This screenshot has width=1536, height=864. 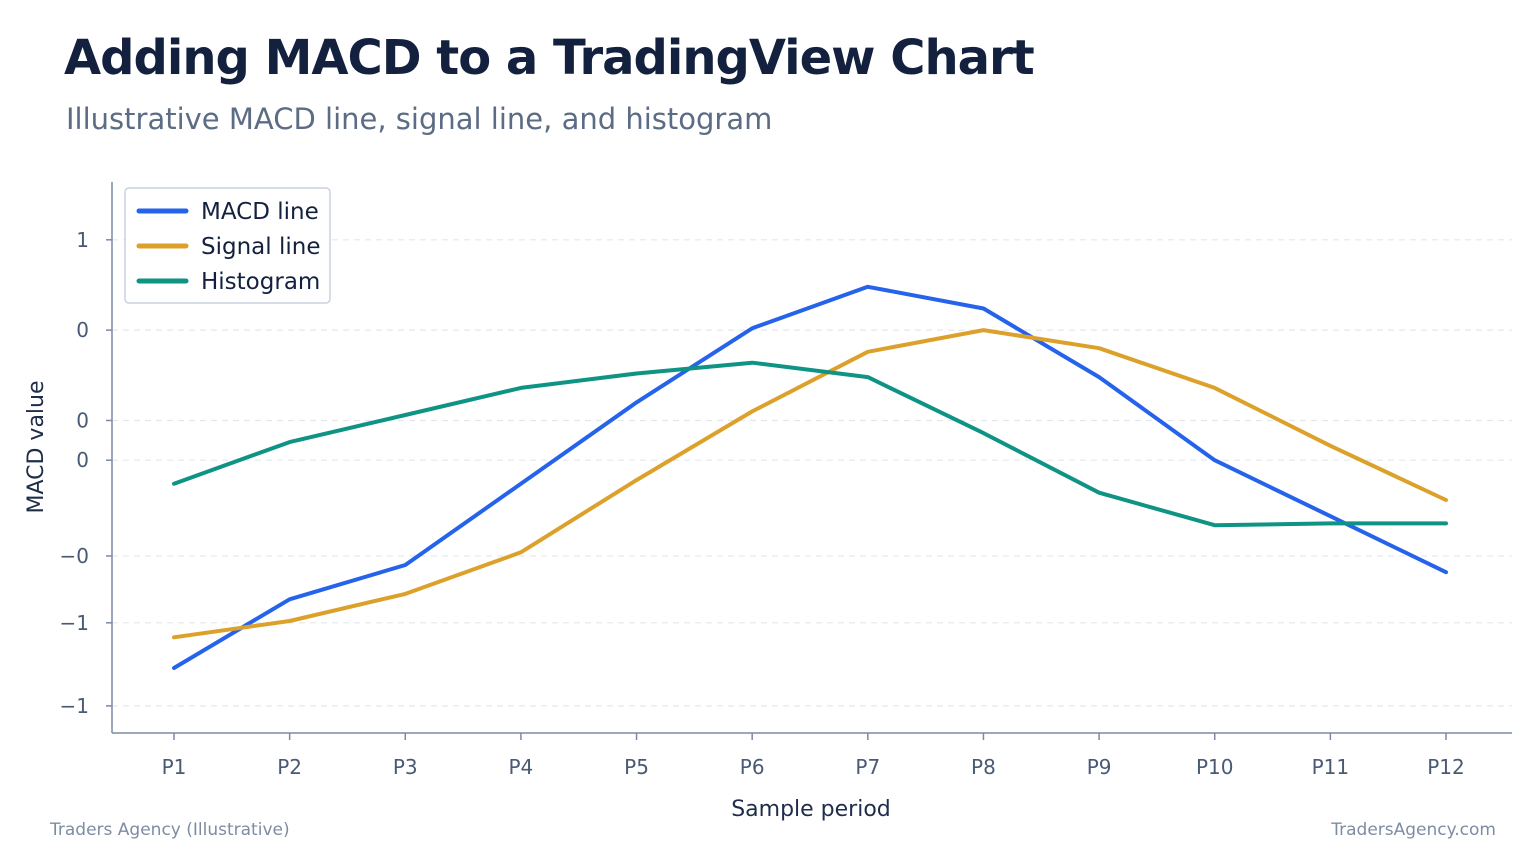 I want to click on x-tick-label: P4, so click(x=521, y=767).